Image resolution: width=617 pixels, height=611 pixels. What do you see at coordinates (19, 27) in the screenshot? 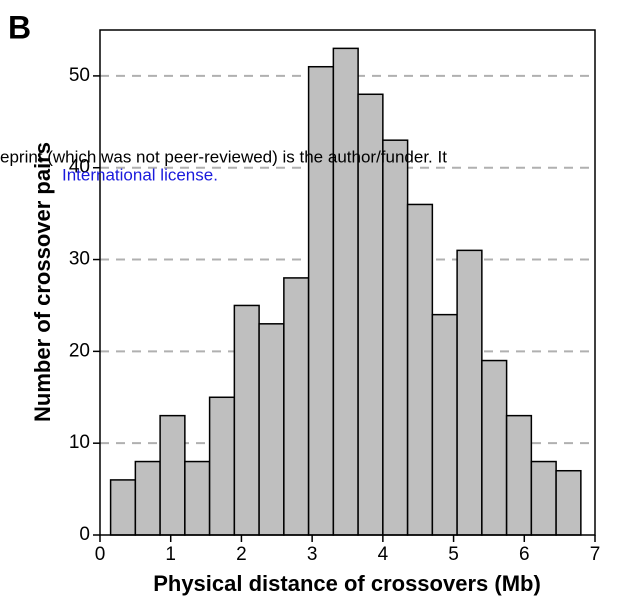
I see `panel-label: B` at bounding box center [19, 27].